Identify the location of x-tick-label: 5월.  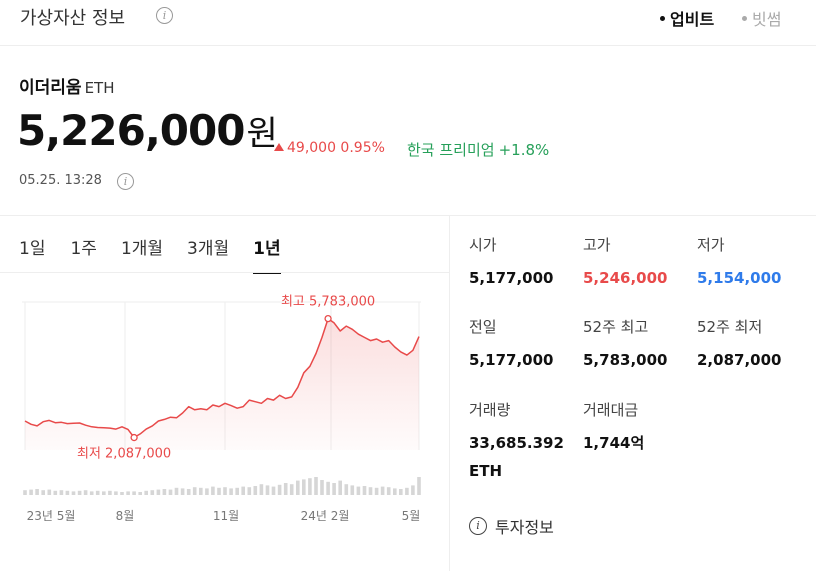
(411, 516).